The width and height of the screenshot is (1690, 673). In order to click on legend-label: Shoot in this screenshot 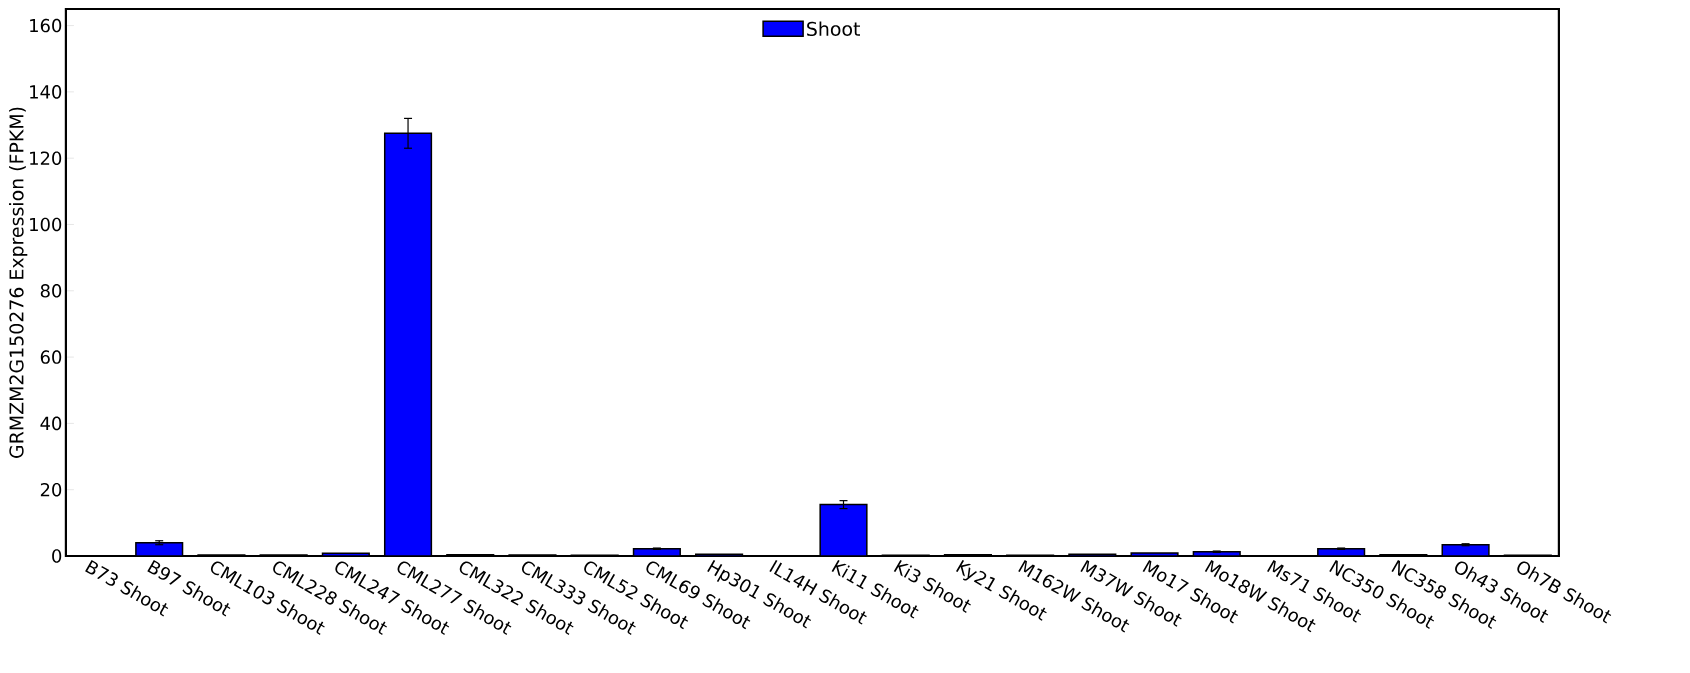, I will do `click(833, 29)`.